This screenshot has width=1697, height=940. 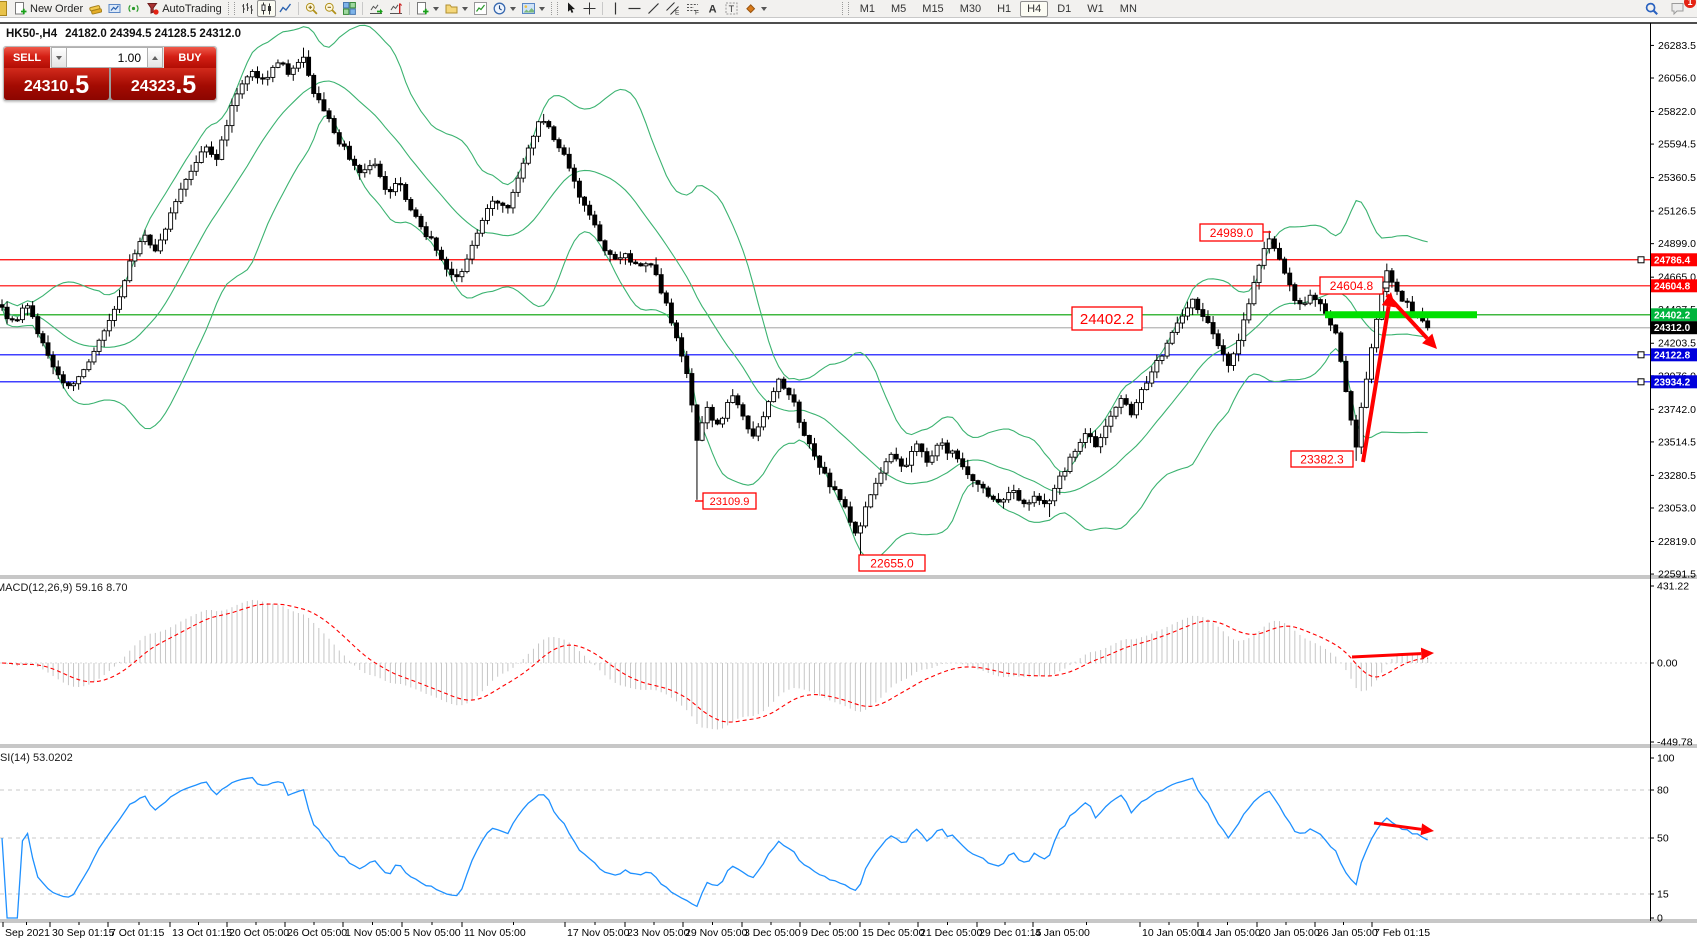 What do you see at coordinates (970, 8) in the screenshot?
I see `tab-timeframe-m30: M30` at bounding box center [970, 8].